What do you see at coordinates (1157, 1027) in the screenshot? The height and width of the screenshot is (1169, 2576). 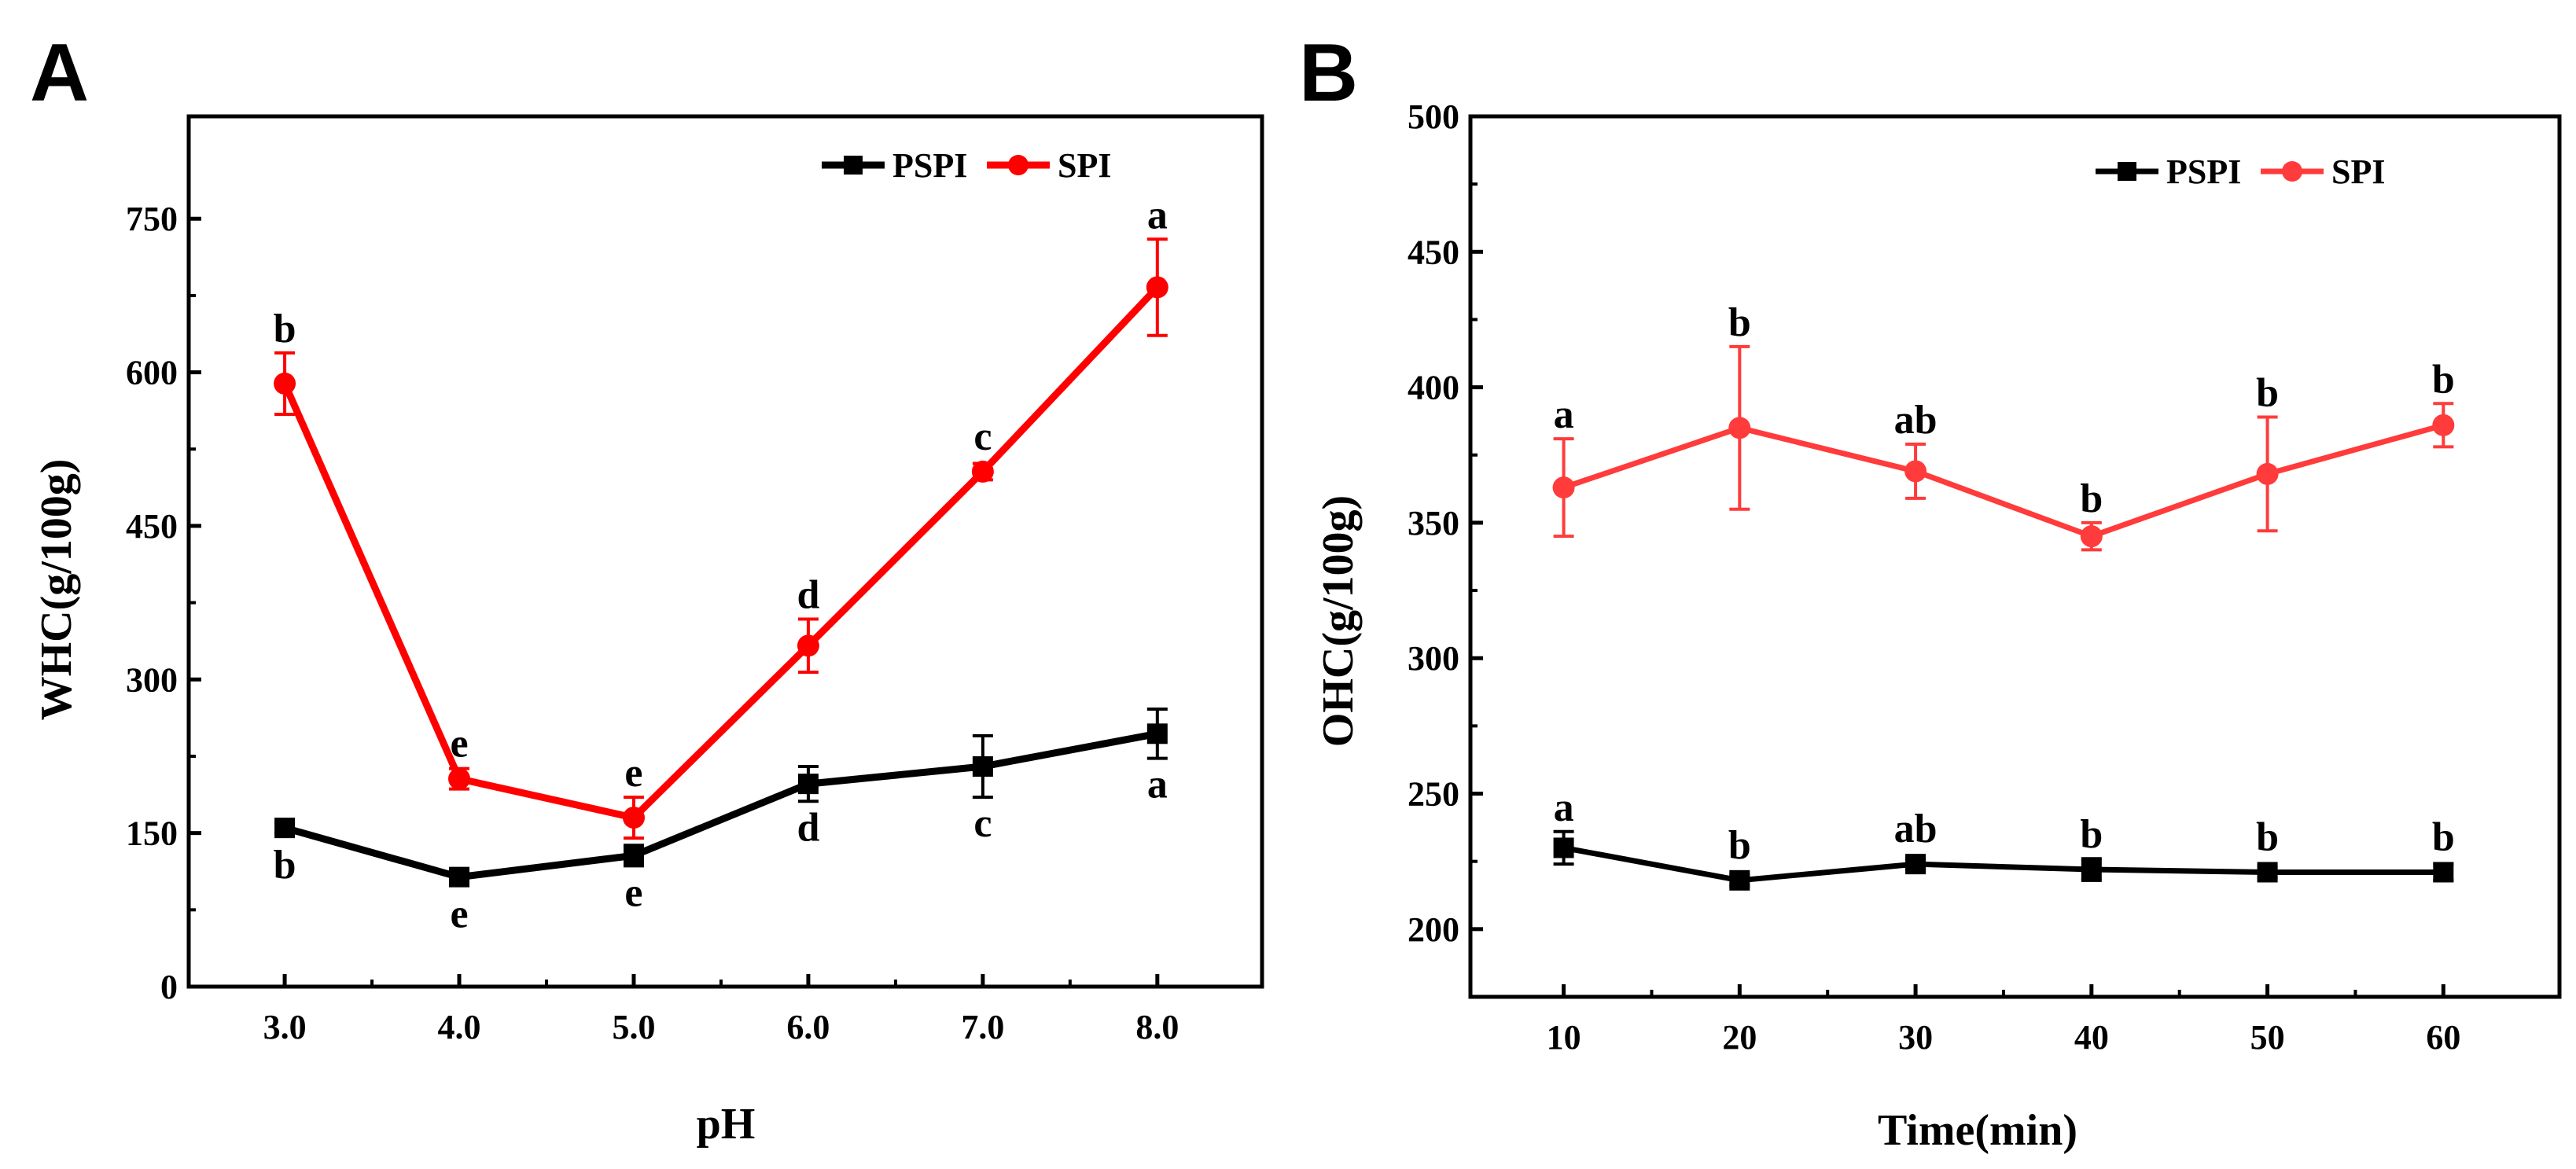 I see `chart-a-xtick-label: 8.0` at bounding box center [1157, 1027].